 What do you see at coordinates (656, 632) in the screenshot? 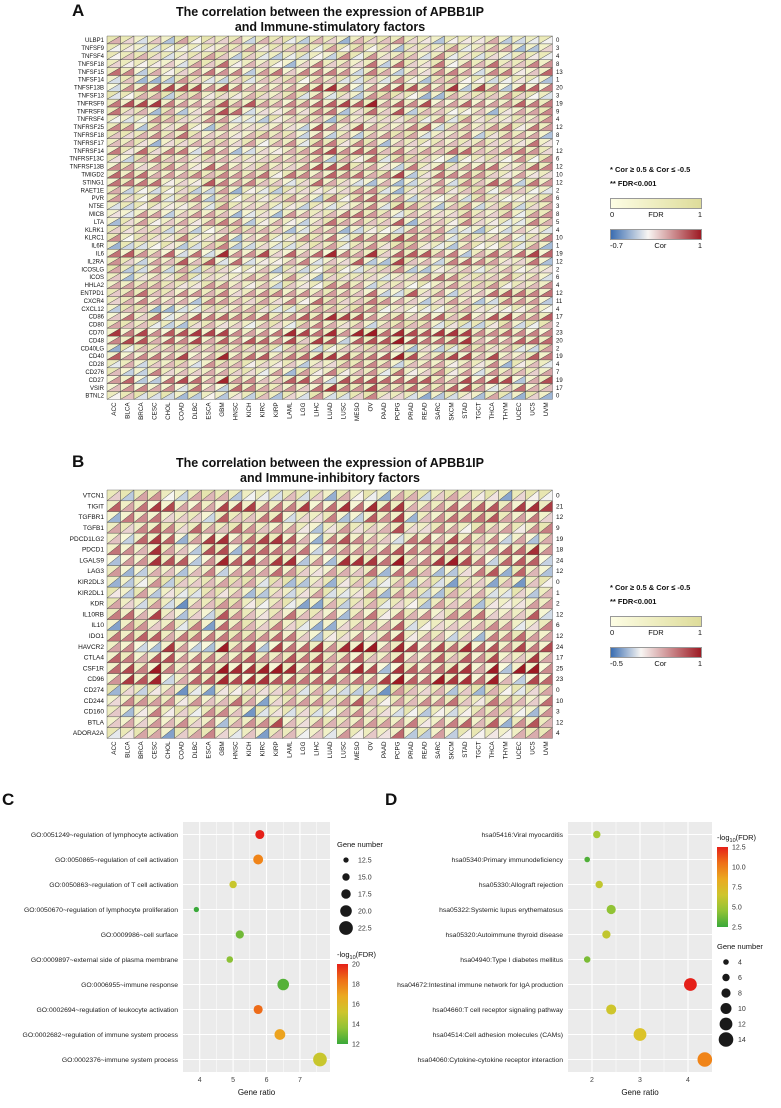
I see `fdr-colorbar-labels: 0 FDR 1` at bounding box center [656, 632].